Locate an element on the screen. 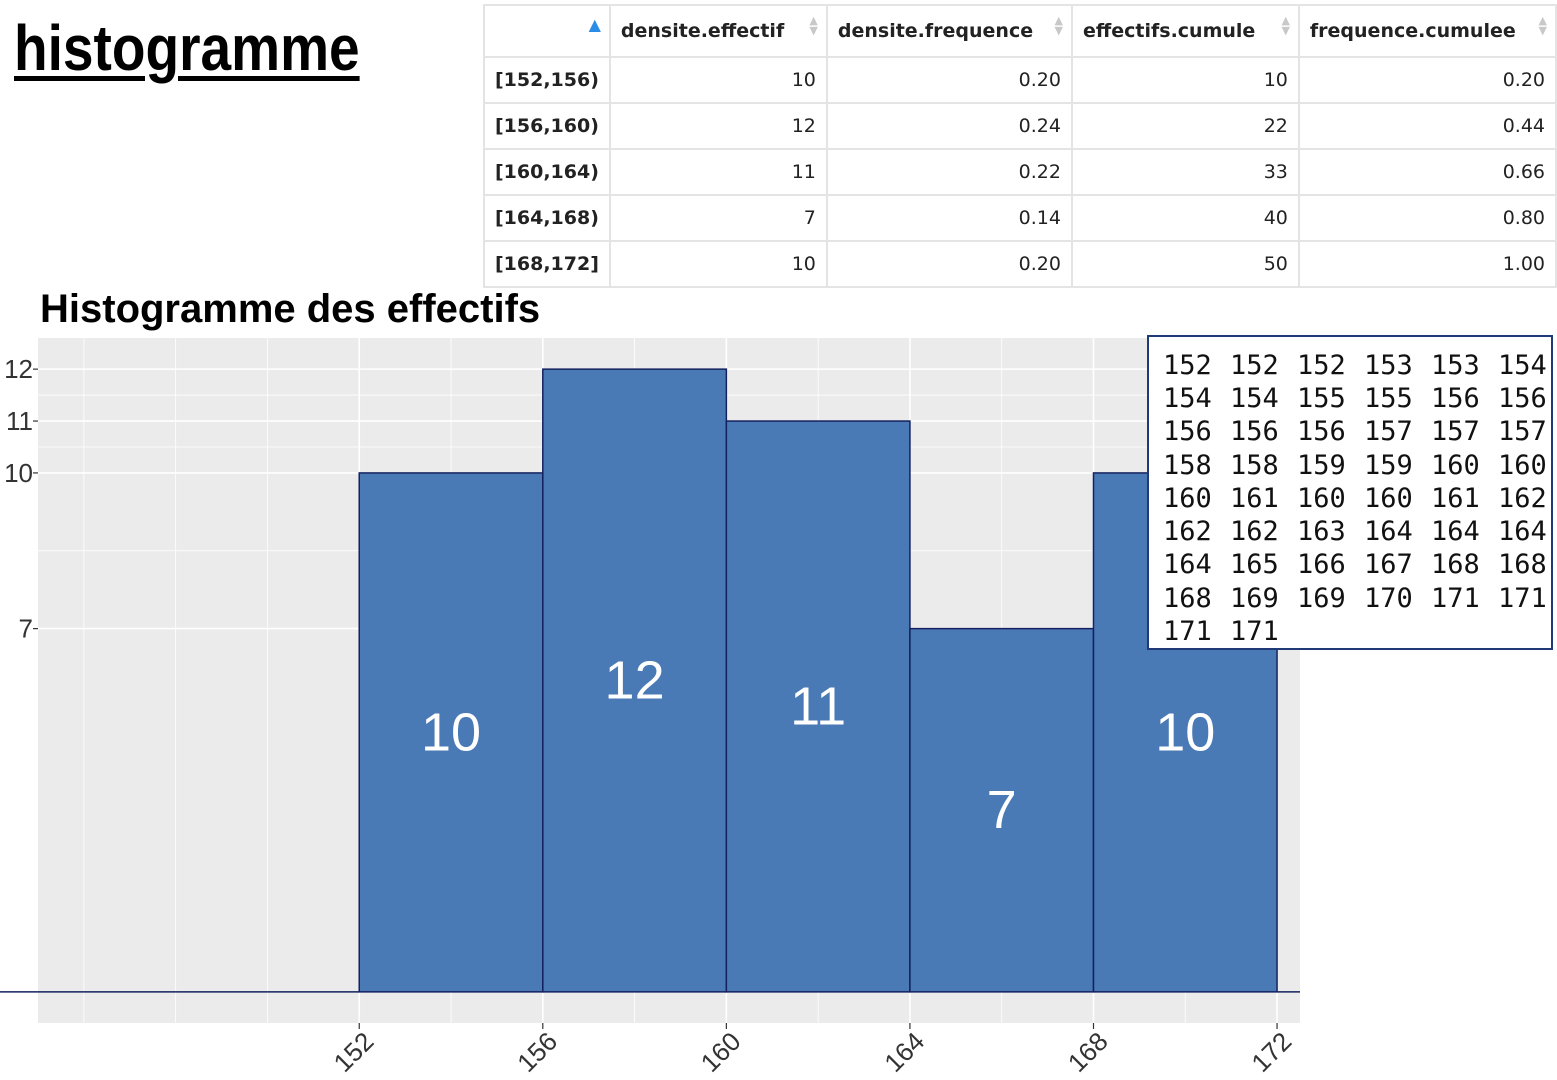 This screenshot has width=1557, height=1080. data-value: 170 is located at coordinates (1388, 598).